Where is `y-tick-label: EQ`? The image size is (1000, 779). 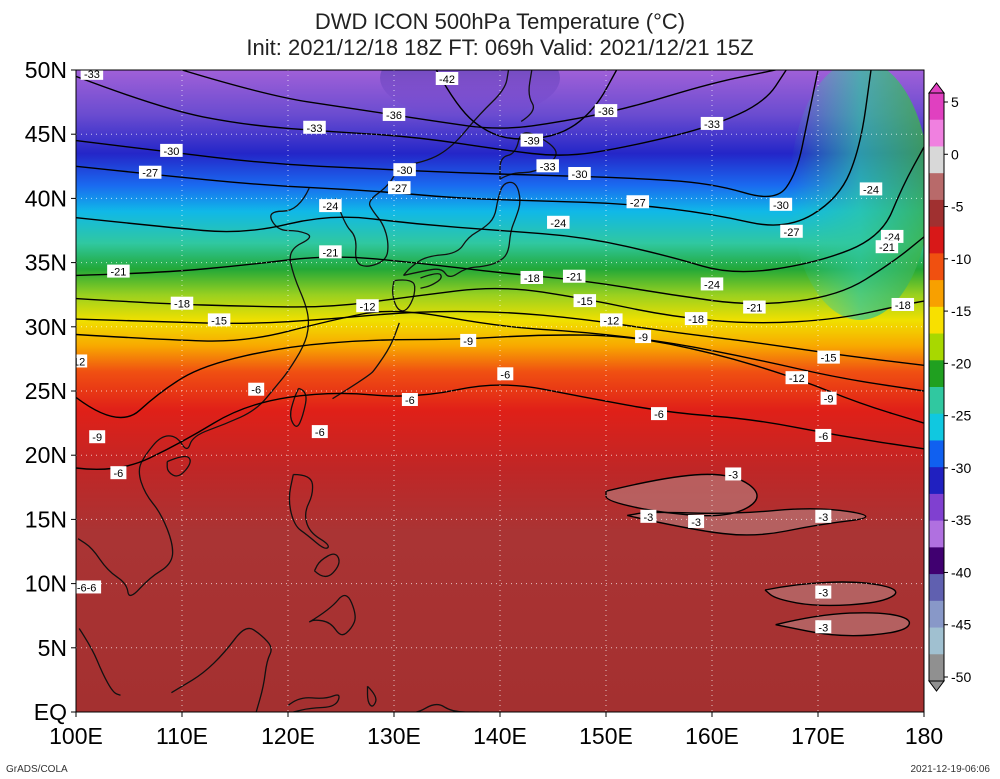
y-tick-label: EQ is located at coordinates (50, 712).